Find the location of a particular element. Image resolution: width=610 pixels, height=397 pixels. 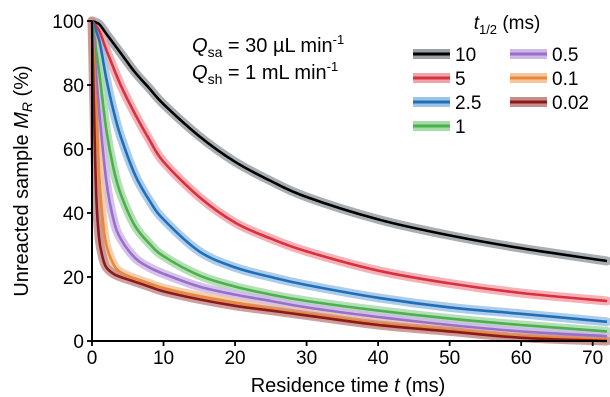

x-tick-label: 0 is located at coordinates (92, 358).